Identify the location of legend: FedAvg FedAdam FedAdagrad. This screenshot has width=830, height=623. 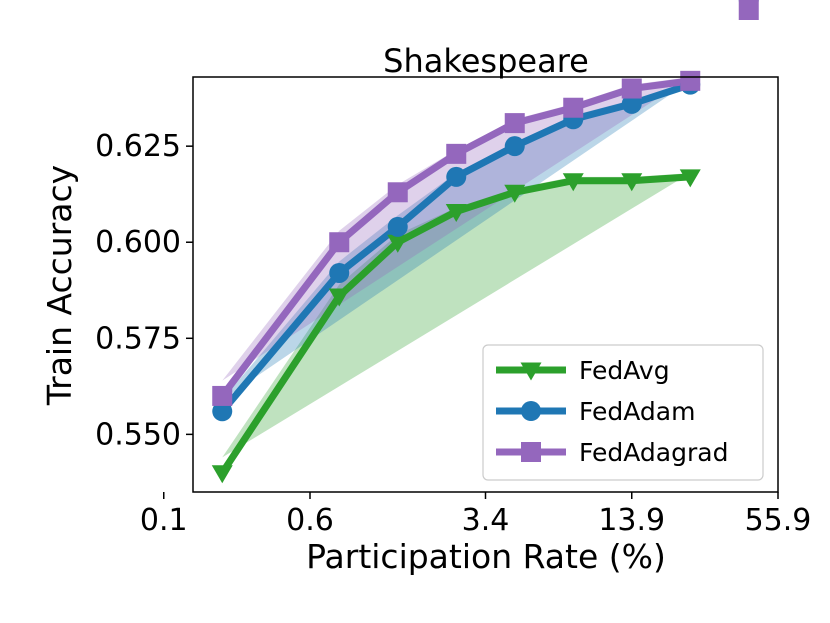
(623, 412).